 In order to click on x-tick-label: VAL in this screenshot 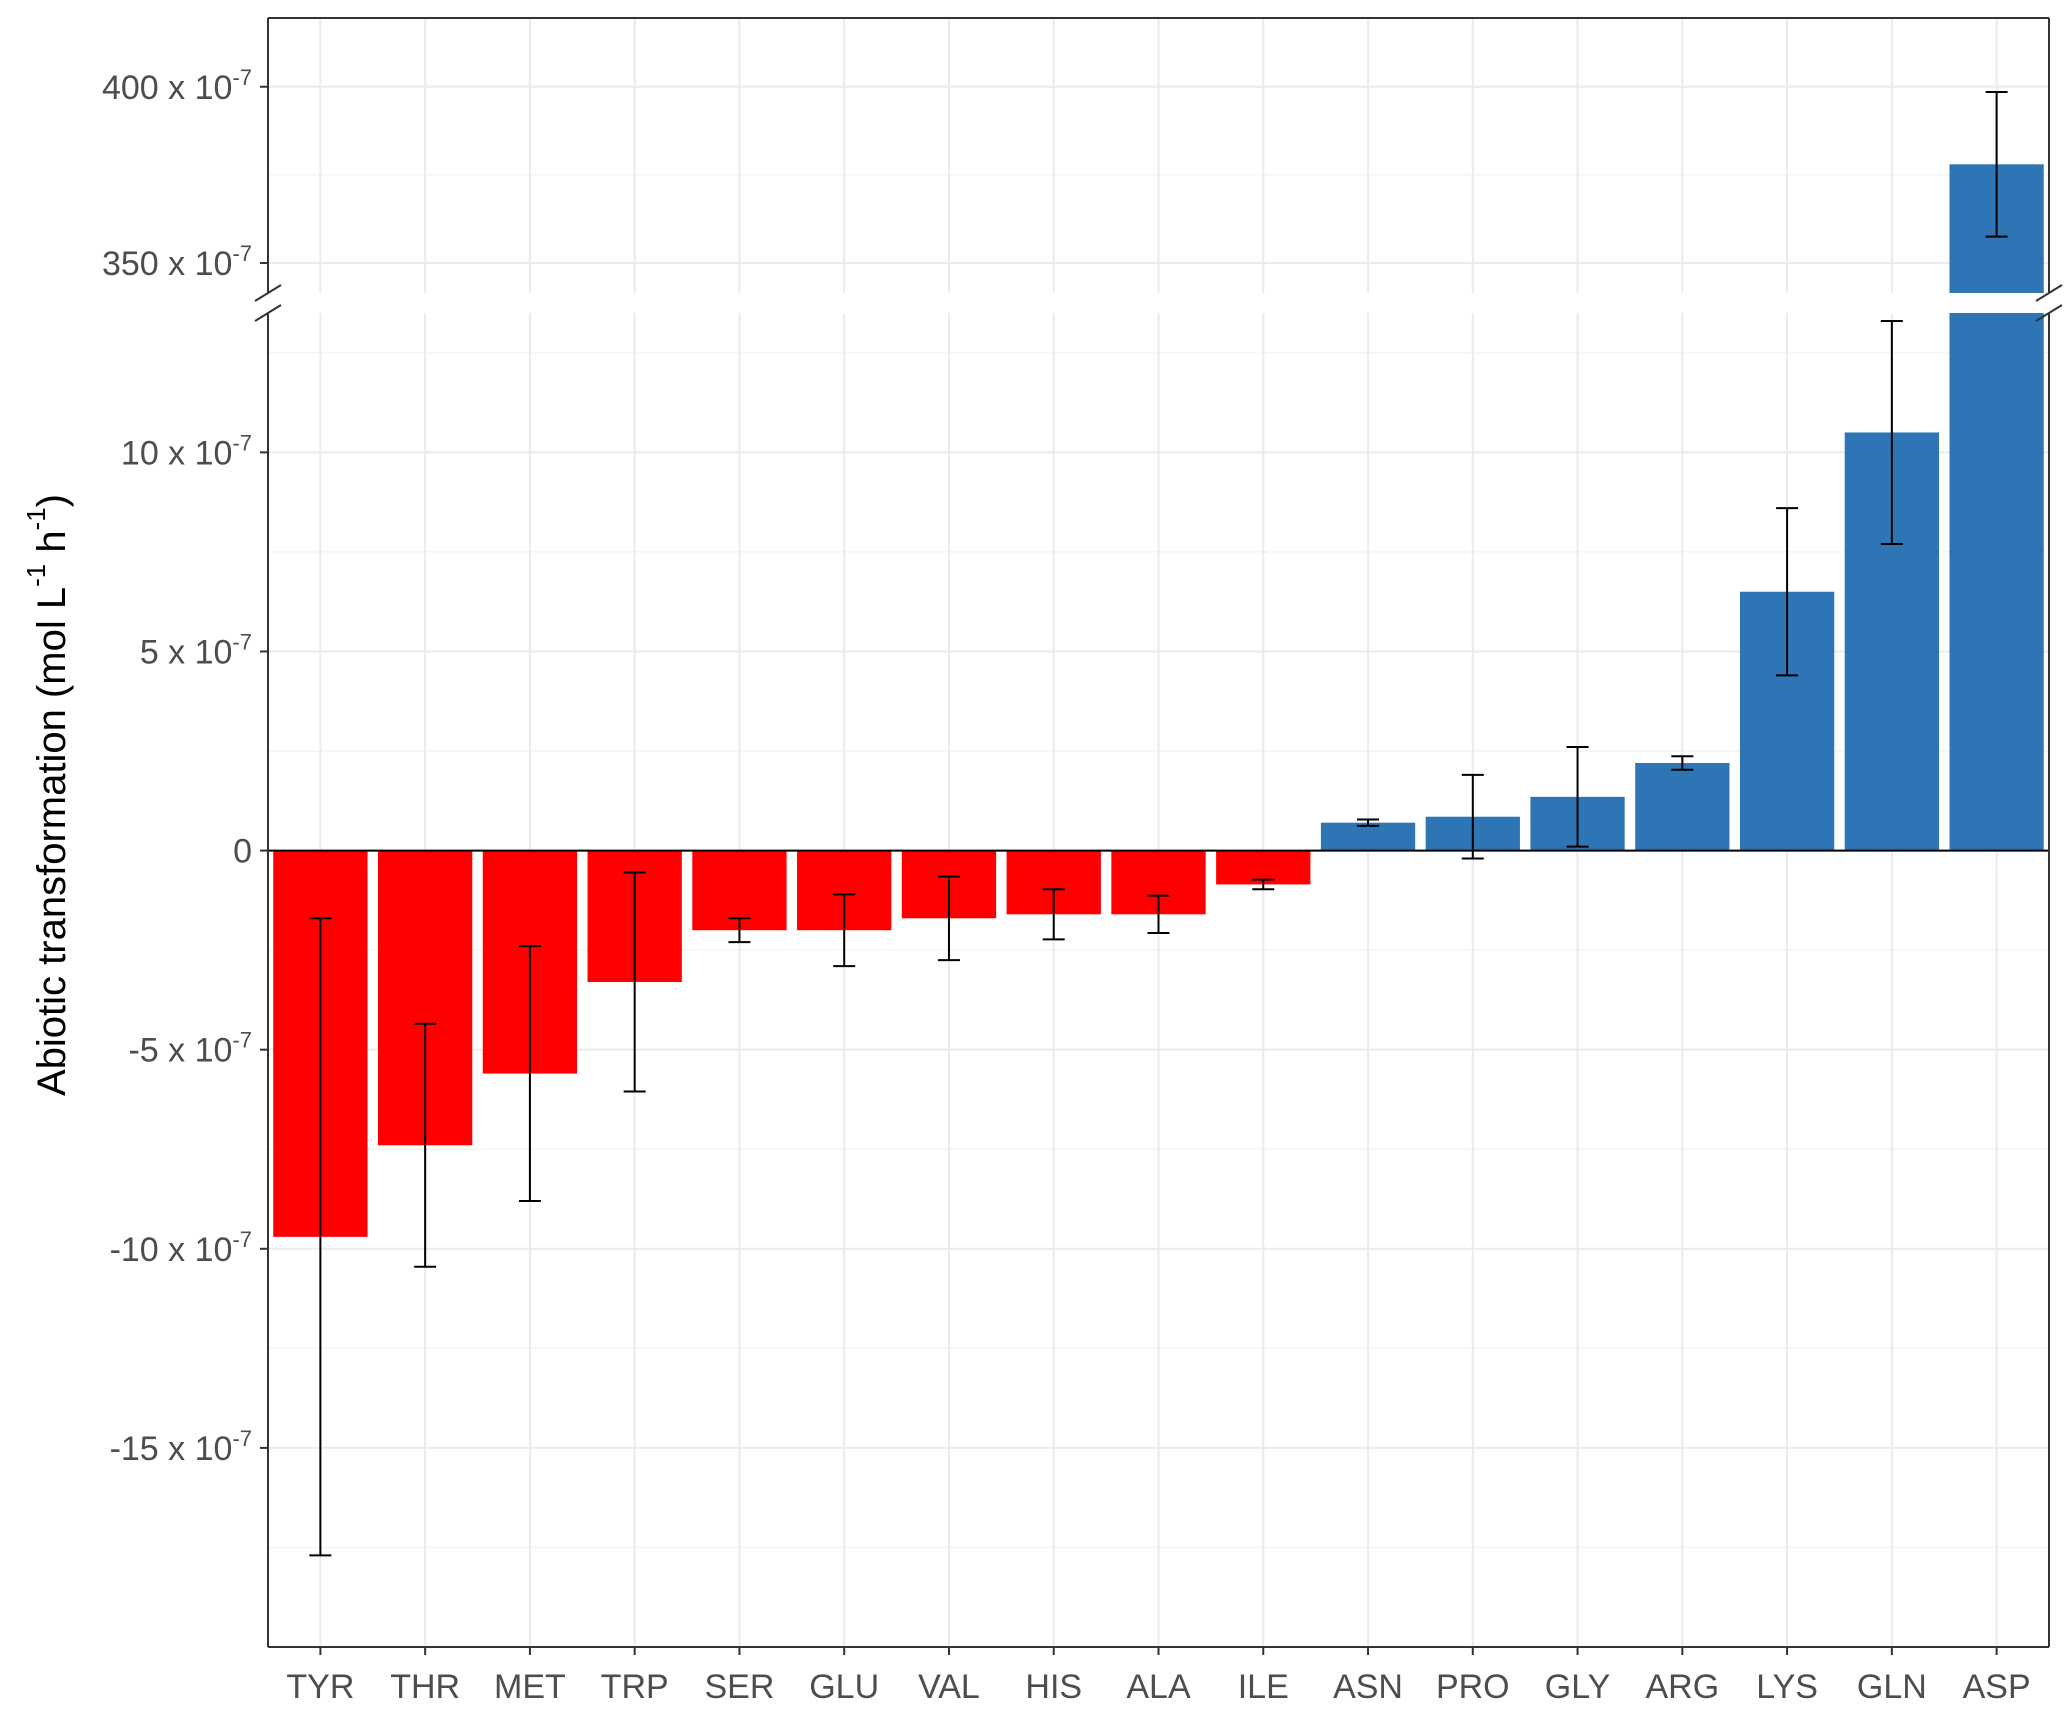, I will do `click(949, 1687)`.